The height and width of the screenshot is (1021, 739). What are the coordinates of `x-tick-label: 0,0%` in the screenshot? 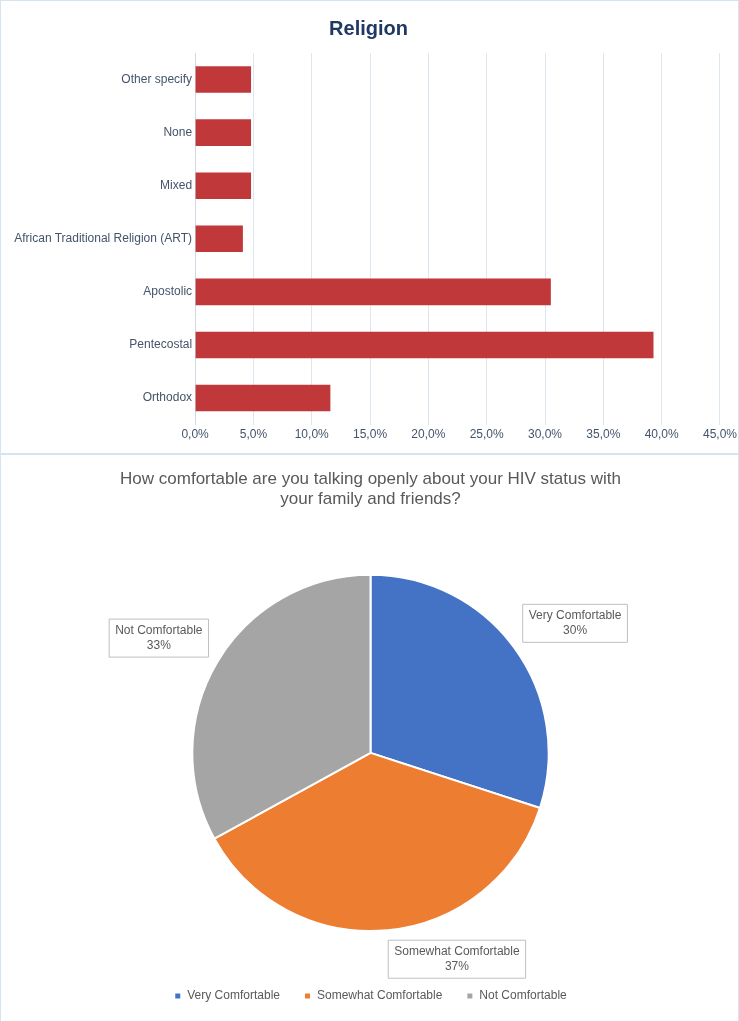 It's located at (195, 434).